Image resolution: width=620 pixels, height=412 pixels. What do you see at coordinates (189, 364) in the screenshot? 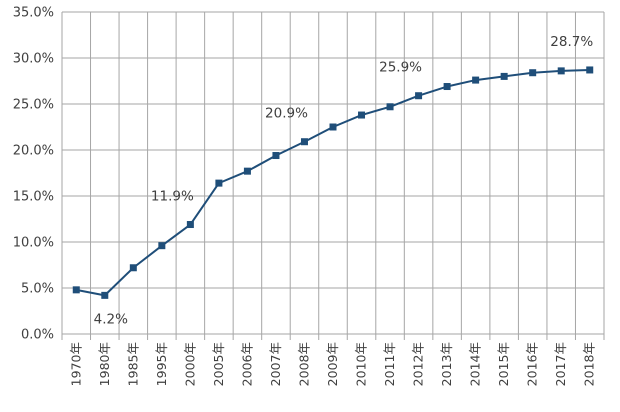
I see `x-tick-label: 2000年` at bounding box center [189, 364].